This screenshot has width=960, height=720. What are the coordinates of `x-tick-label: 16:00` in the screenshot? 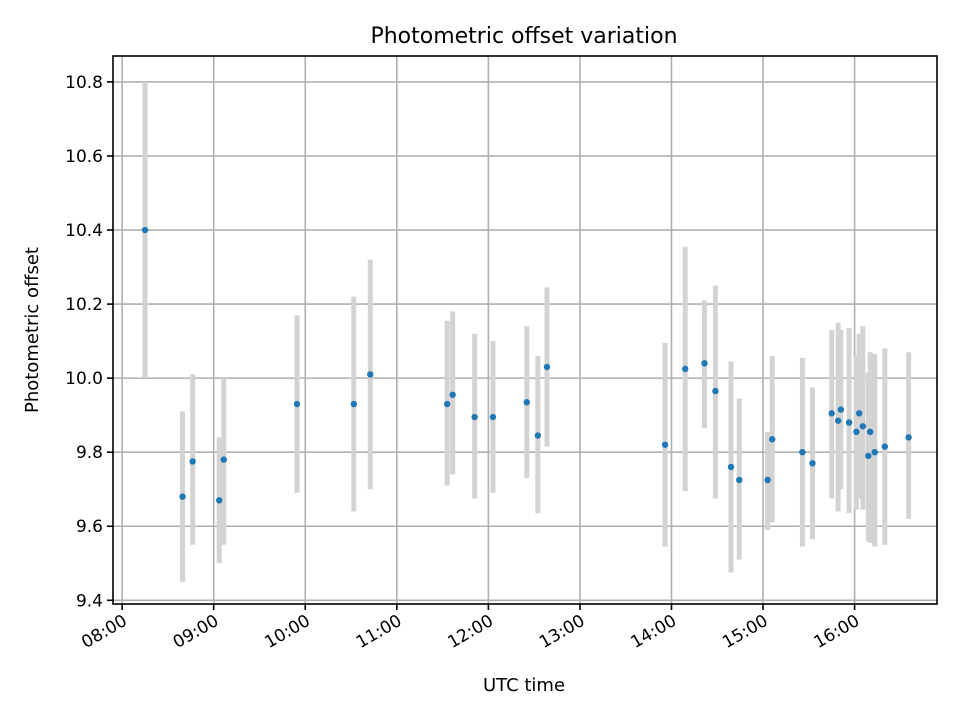 It's located at (837, 632).